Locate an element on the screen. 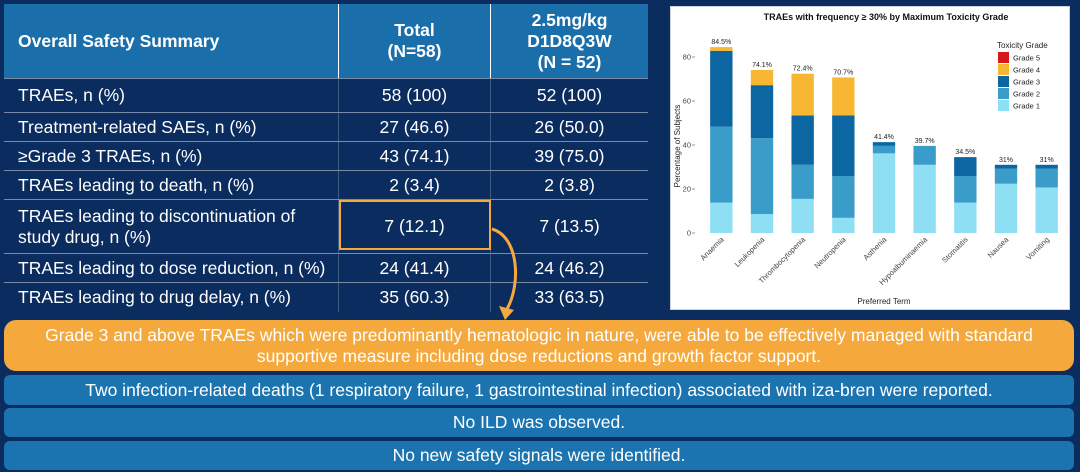  header-total-line: (N=58) is located at coordinates (414, 51).